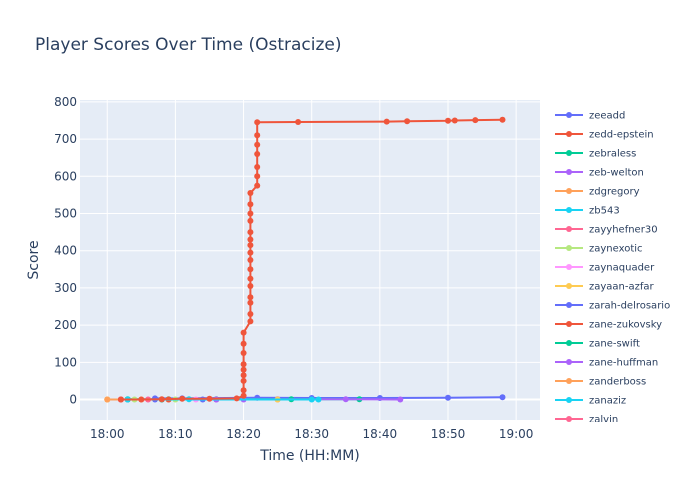  I want to click on legend-item-zane-swift: zane-swift, so click(597, 344).